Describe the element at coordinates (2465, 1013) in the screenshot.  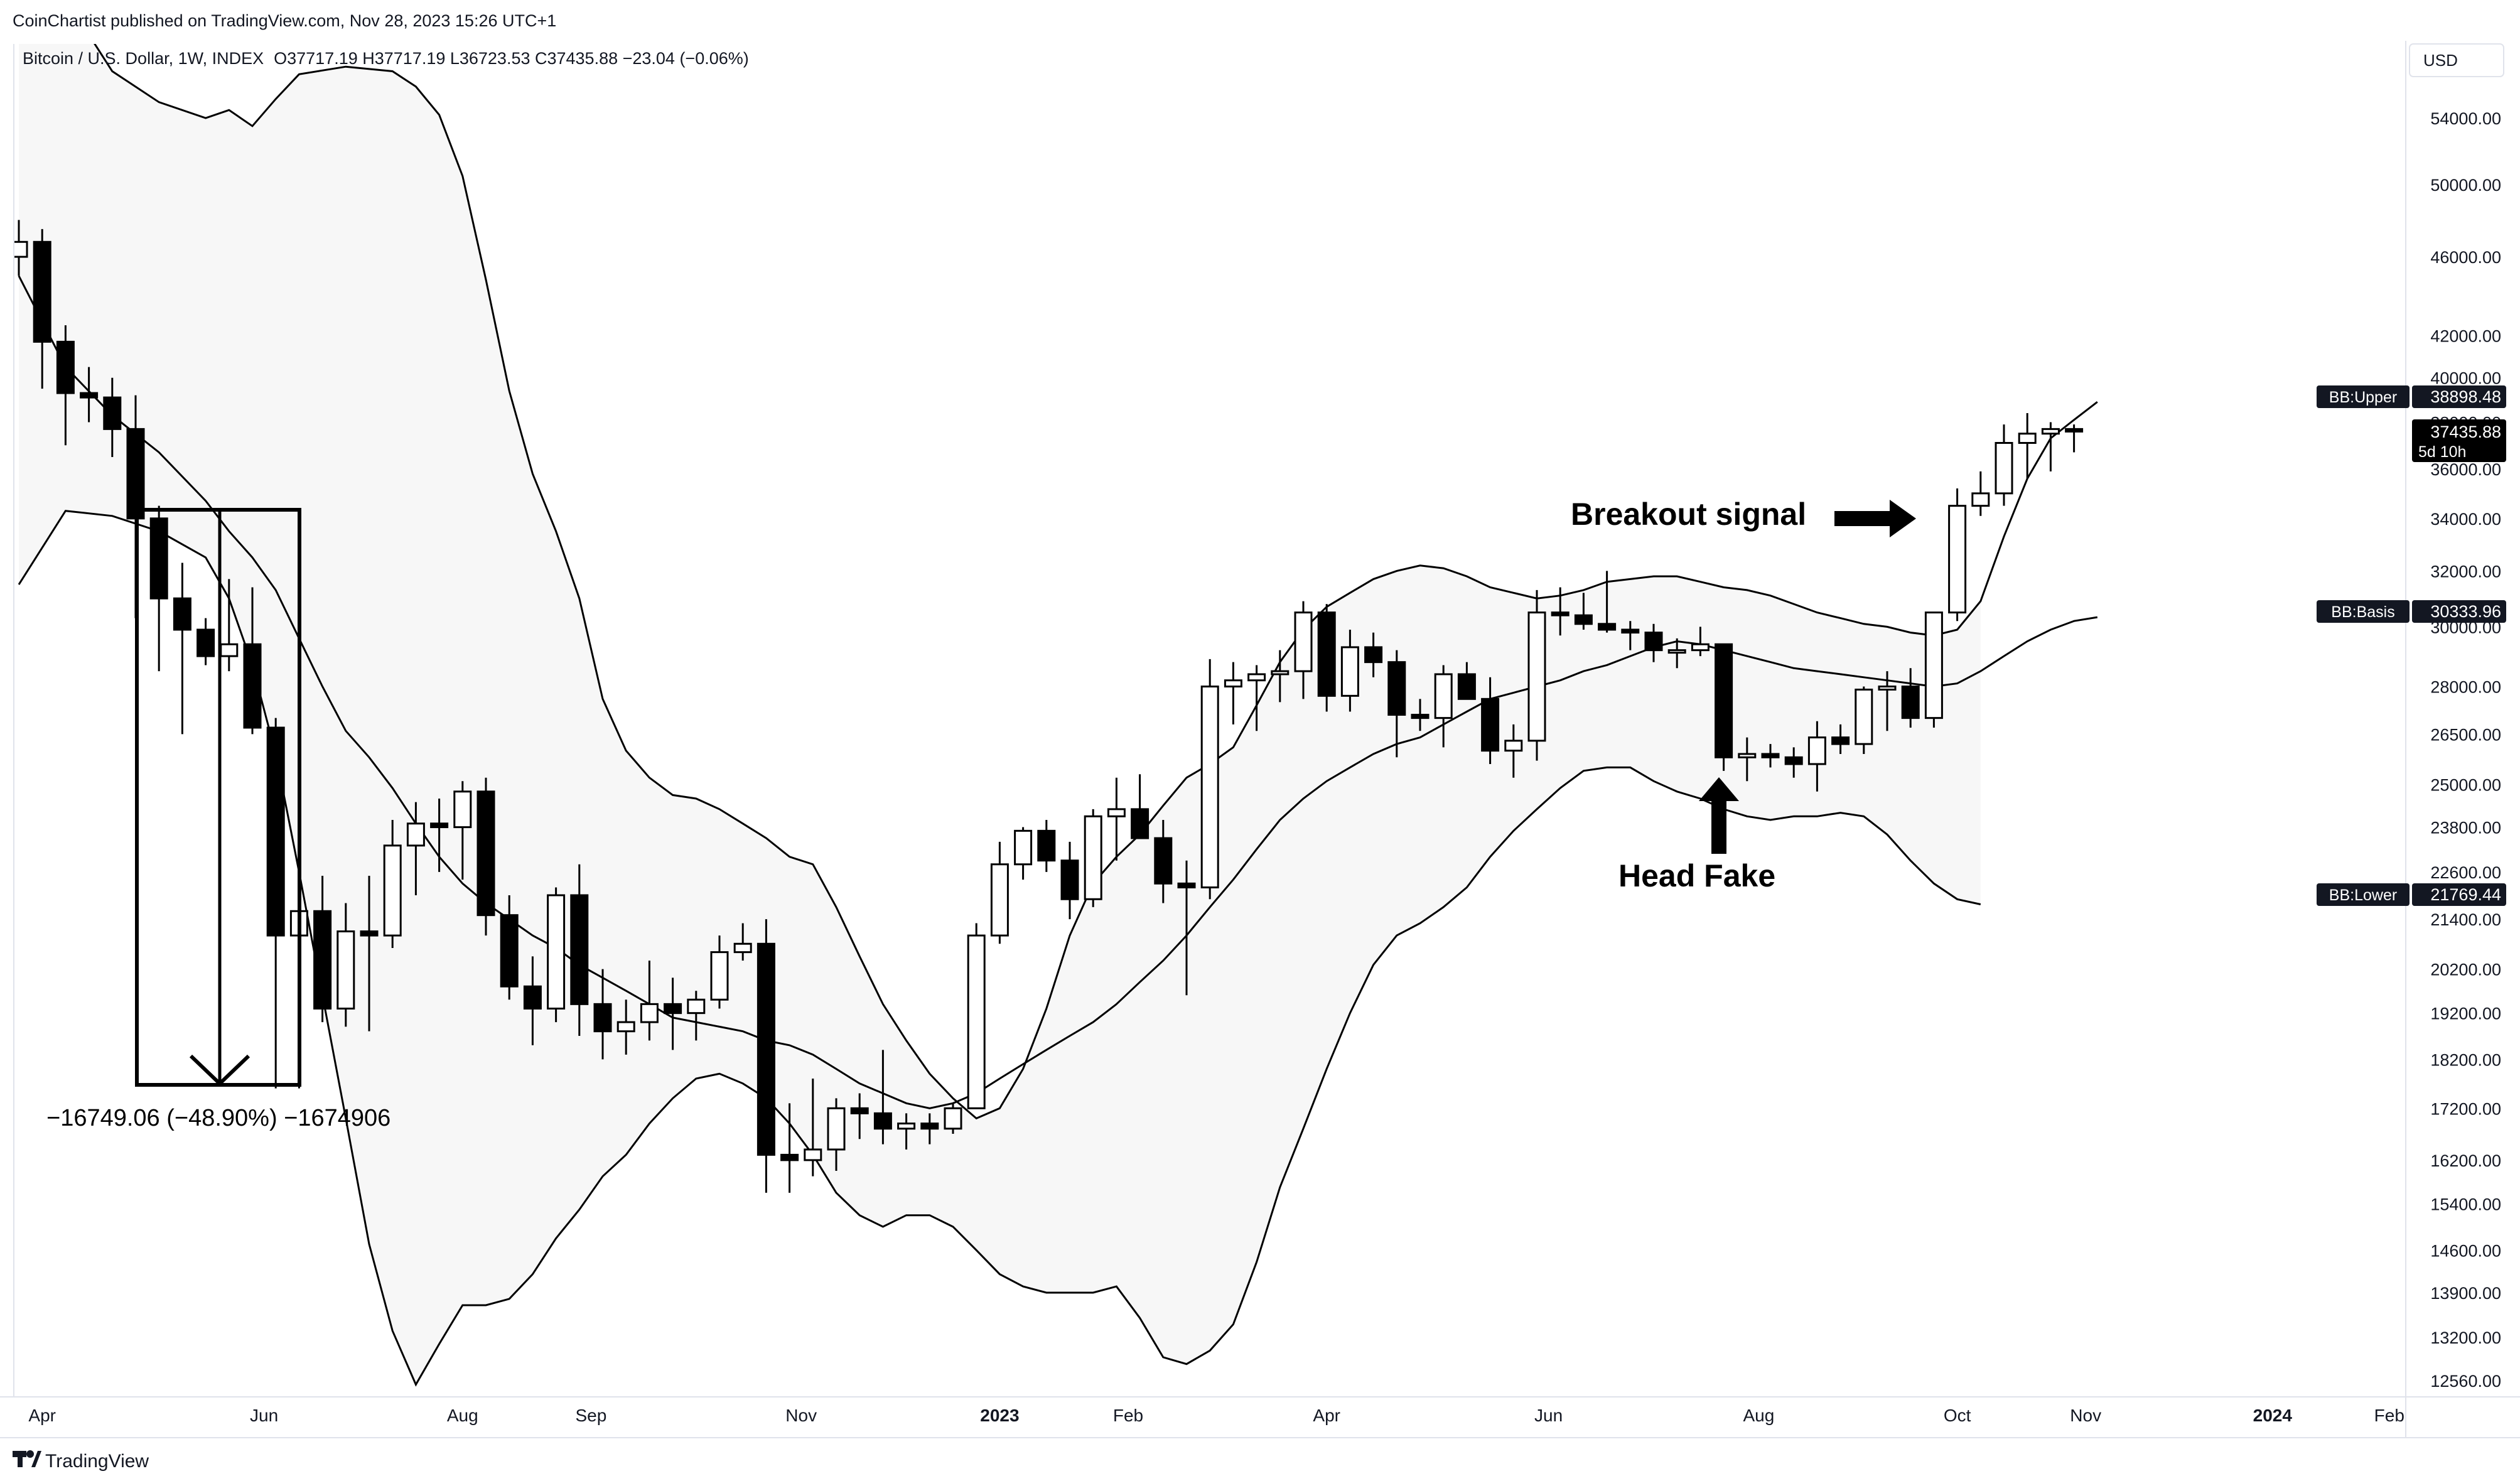
I see `price-tick-label: 19200.00` at that location.